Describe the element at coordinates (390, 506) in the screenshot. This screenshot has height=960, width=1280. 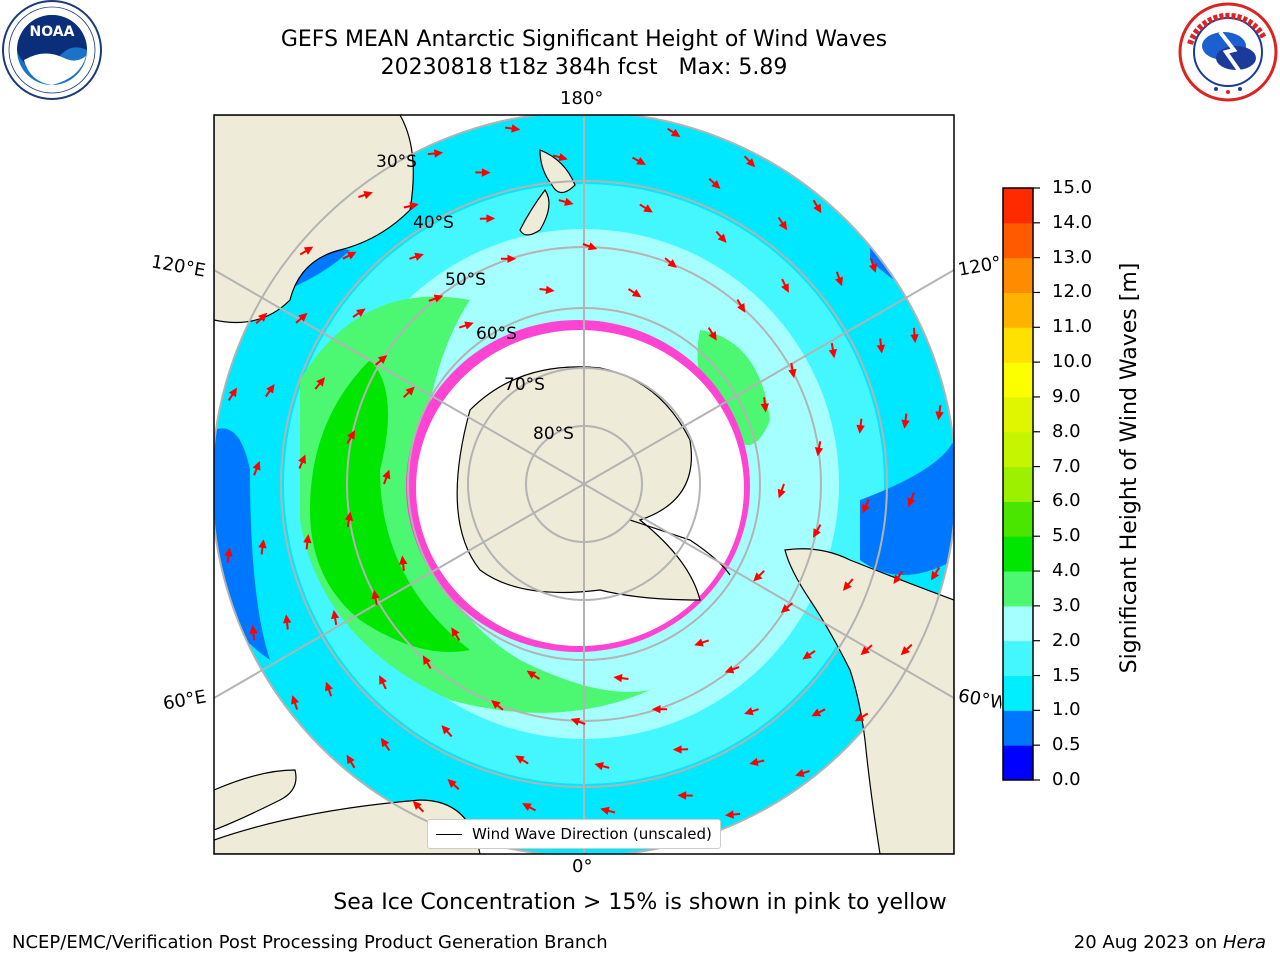
I see `wave-band-bright-green` at that location.